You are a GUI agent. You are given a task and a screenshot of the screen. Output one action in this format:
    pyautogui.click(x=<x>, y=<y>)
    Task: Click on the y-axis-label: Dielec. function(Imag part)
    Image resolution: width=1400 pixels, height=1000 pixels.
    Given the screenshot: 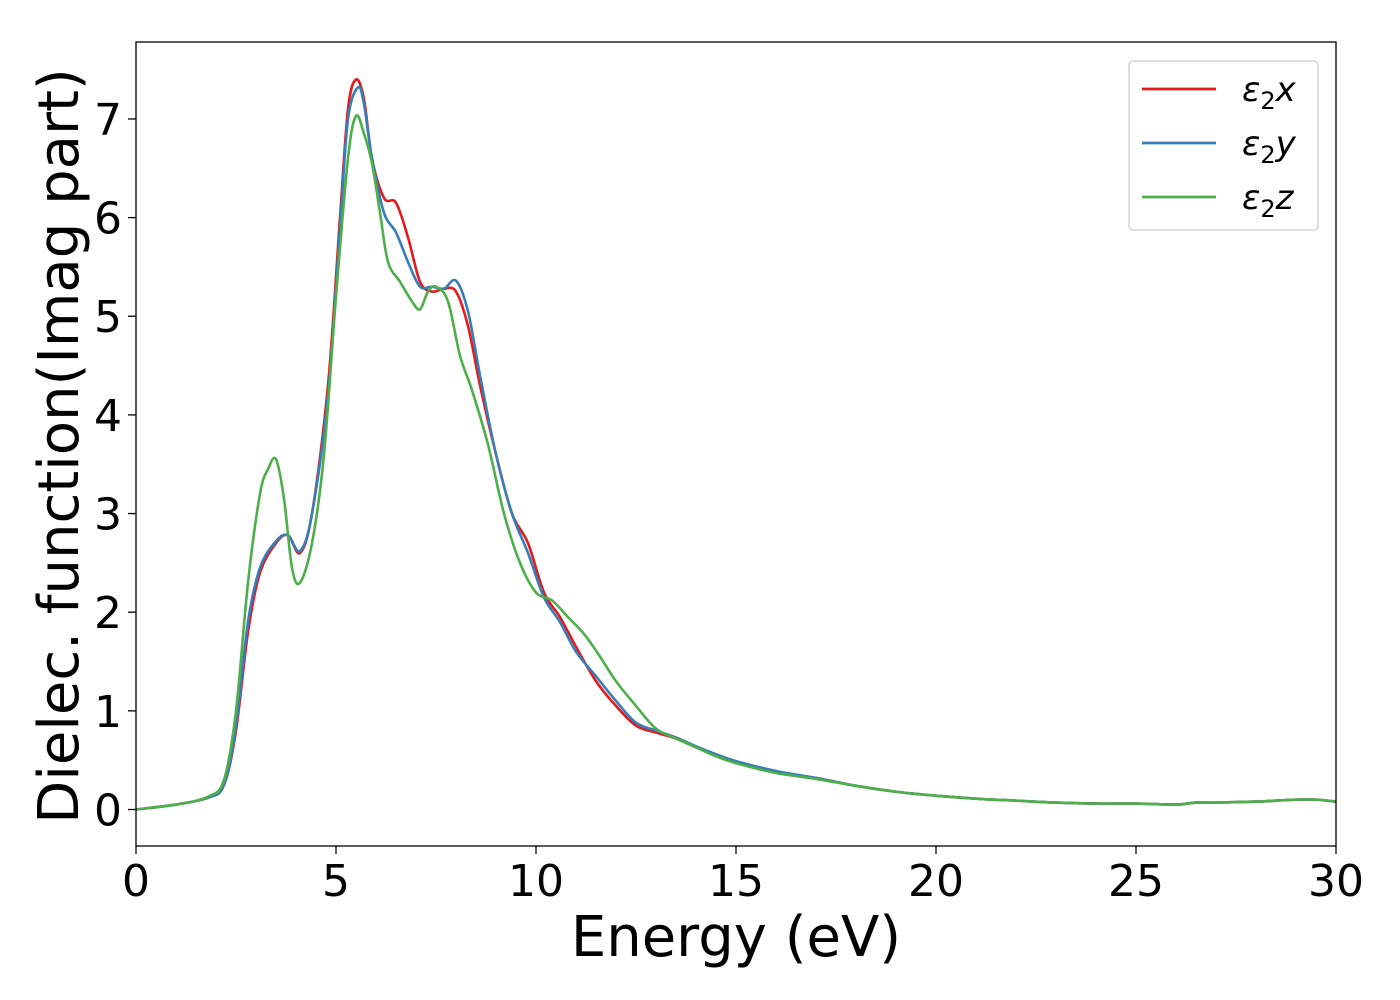 What is the action you would take?
    pyautogui.click(x=59, y=446)
    